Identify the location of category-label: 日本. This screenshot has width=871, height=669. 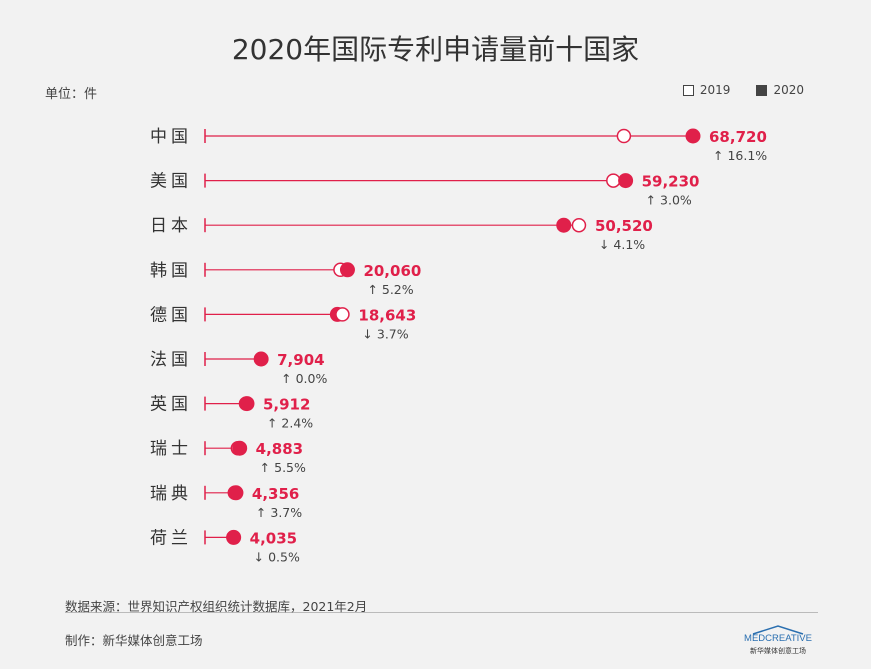
(171, 226).